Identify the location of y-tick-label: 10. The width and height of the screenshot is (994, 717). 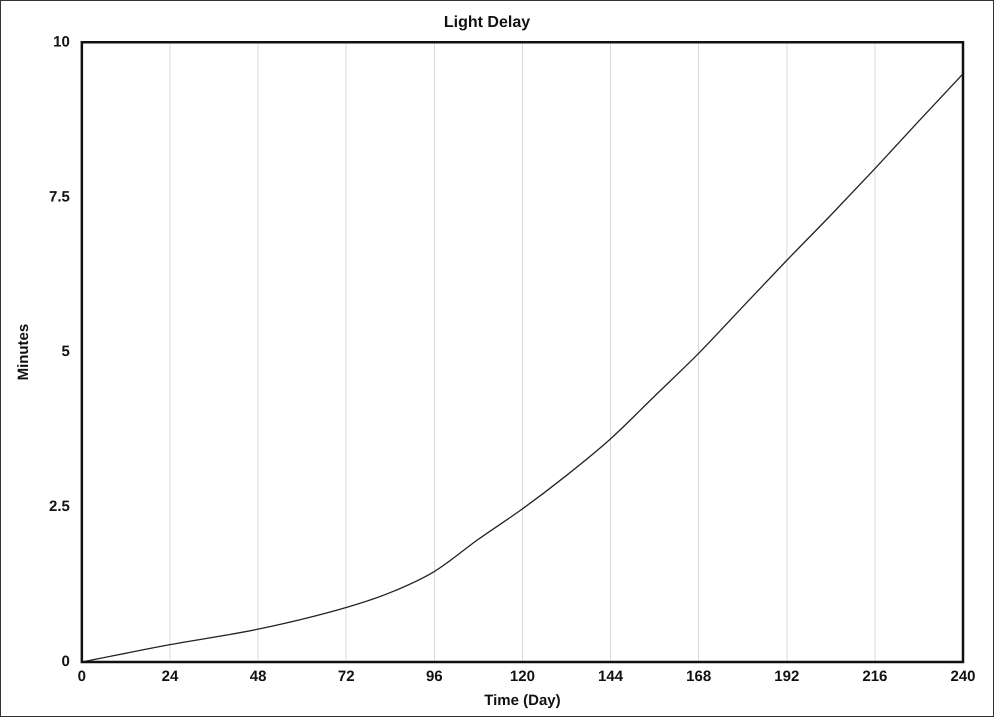
(61, 41).